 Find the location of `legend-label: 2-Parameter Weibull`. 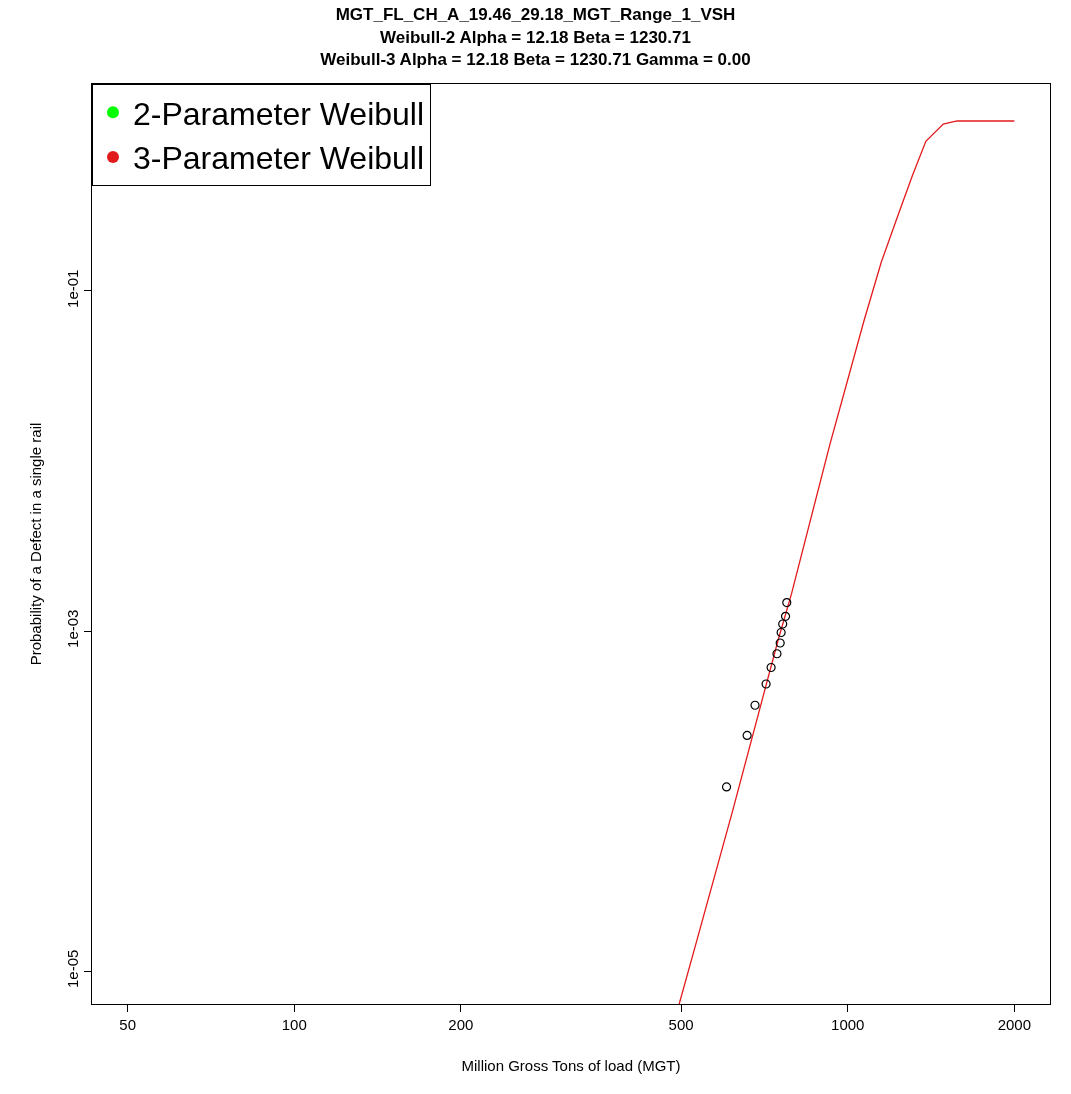

legend-label: 2-Parameter Weibull is located at coordinates (279, 113).